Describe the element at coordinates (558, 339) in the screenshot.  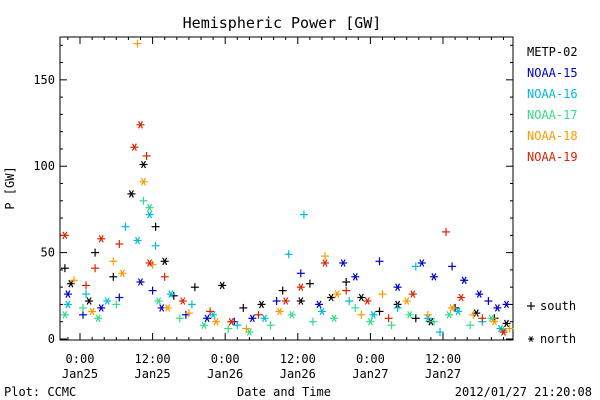
I see `north-label: north` at that location.